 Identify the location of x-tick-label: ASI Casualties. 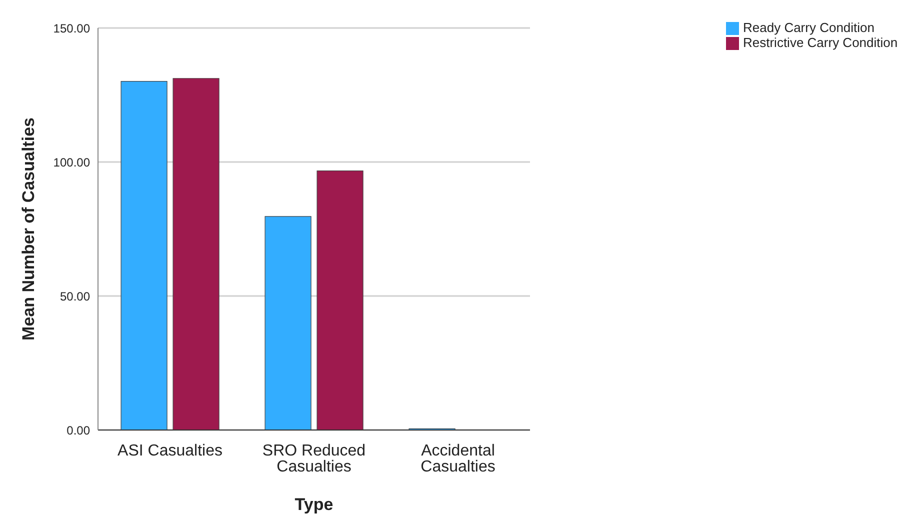
(170, 451).